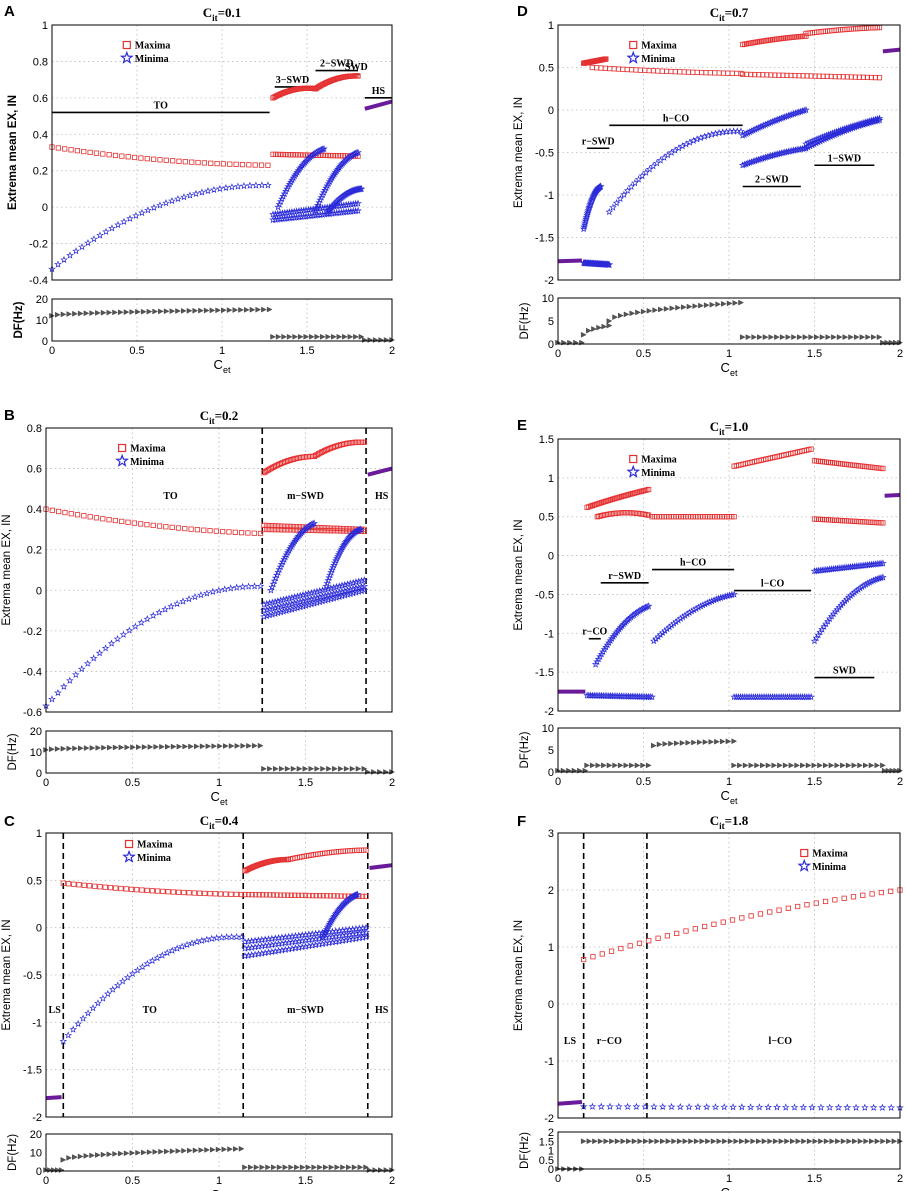 The image size is (906, 1191). I want to click on y-tick-label: 0.4, so click(34, 510).